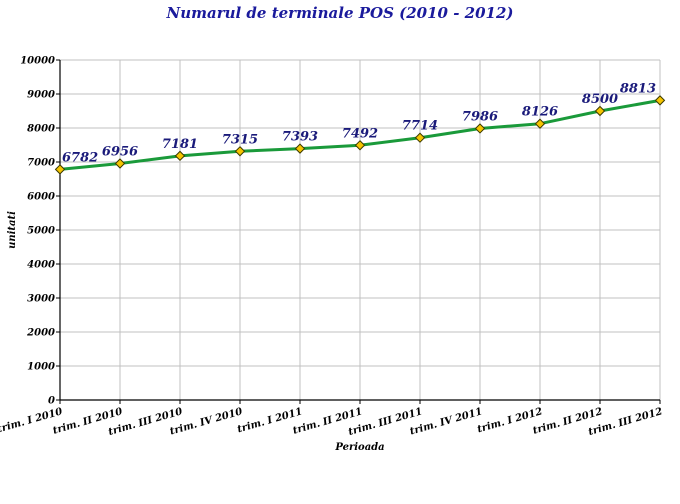 The height and width of the screenshot is (504, 680). I want to click on data-label: 7492, so click(360, 133).